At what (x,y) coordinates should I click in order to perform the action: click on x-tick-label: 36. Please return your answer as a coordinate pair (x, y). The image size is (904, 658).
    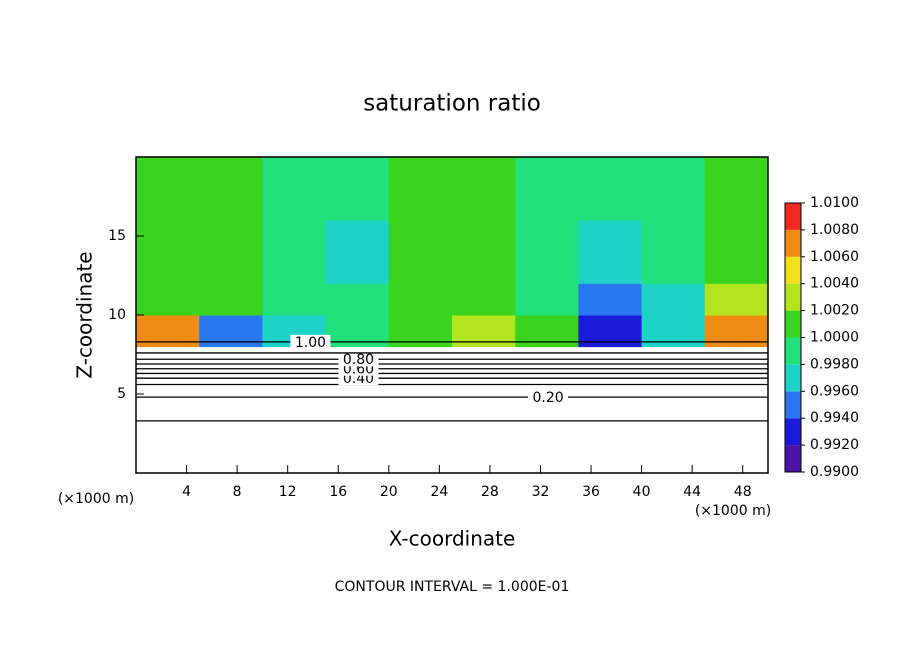
    Looking at the image, I should click on (591, 492).